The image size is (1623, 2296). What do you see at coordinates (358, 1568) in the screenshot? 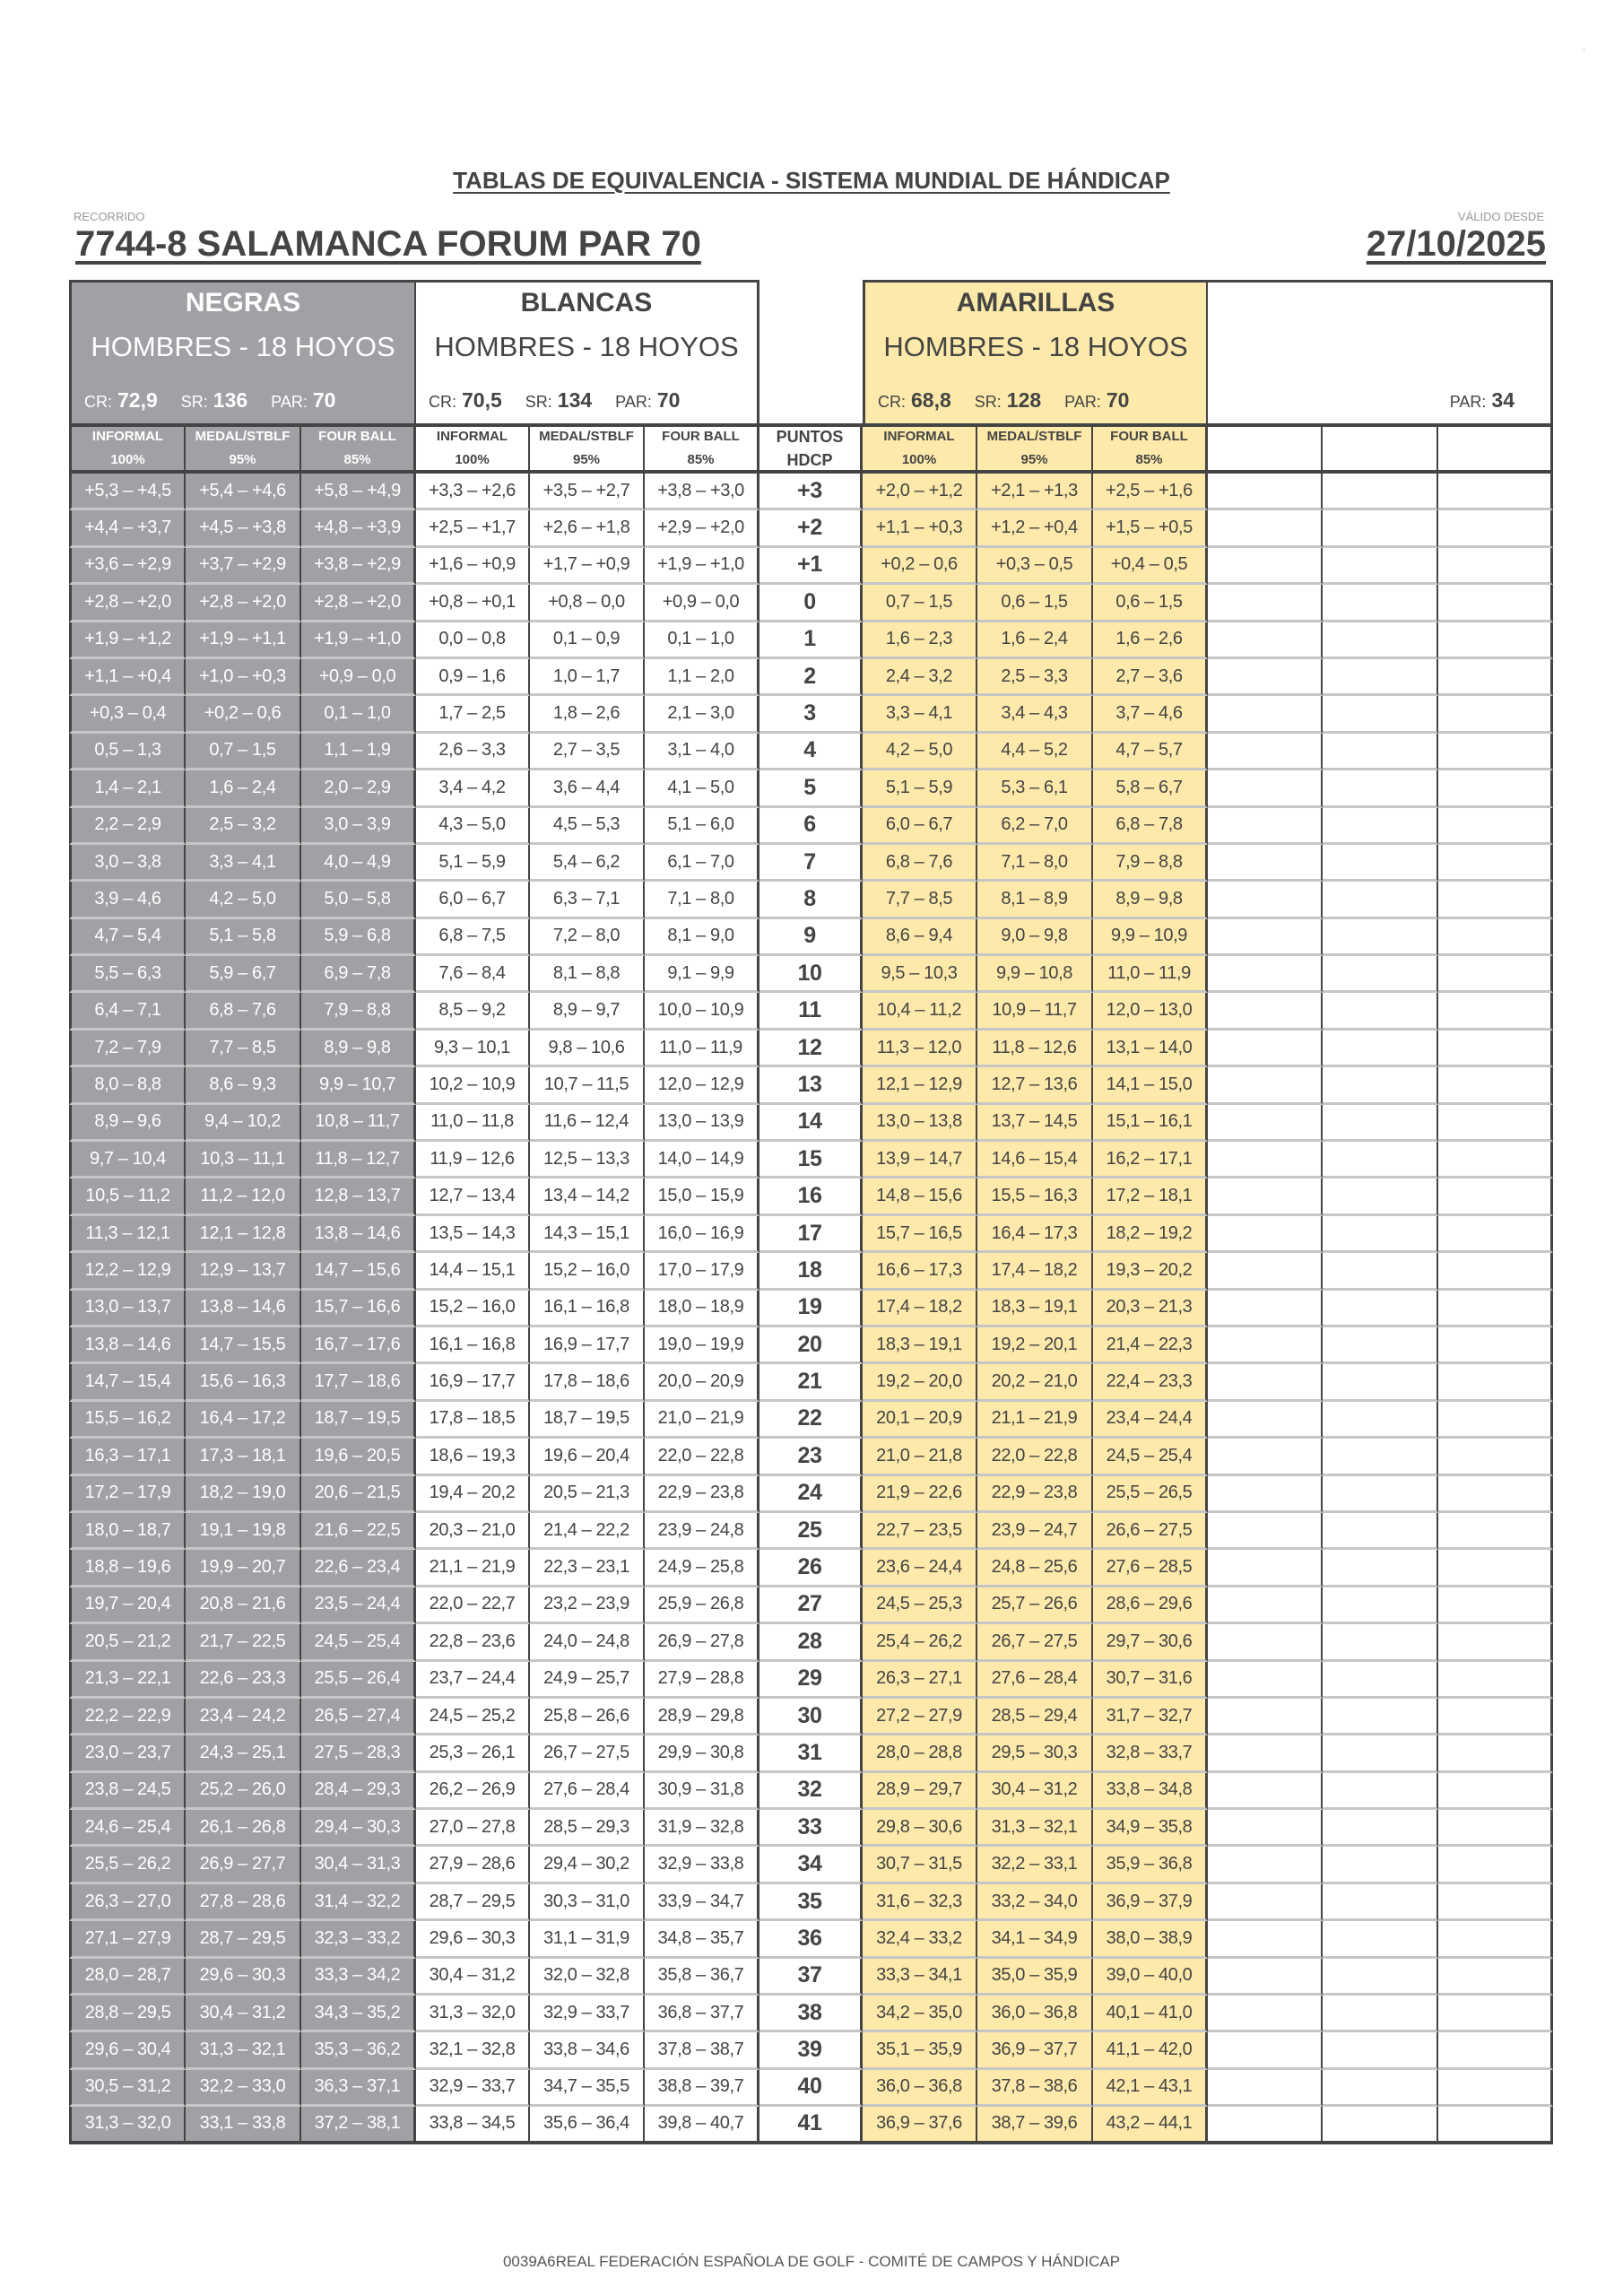
I see `range-cell-negras: 22,6 – 23,4` at bounding box center [358, 1568].